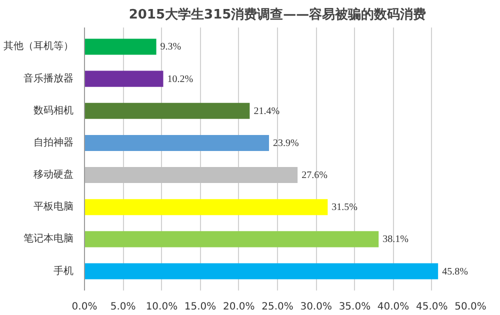 The image size is (500, 315). I want to click on data-label: 10.2%, so click(180, 79).